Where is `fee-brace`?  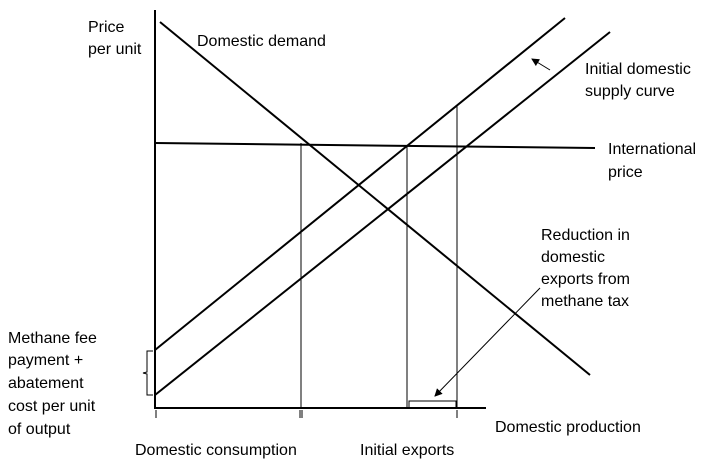 fee-brace is located at coordinates (147, 373).